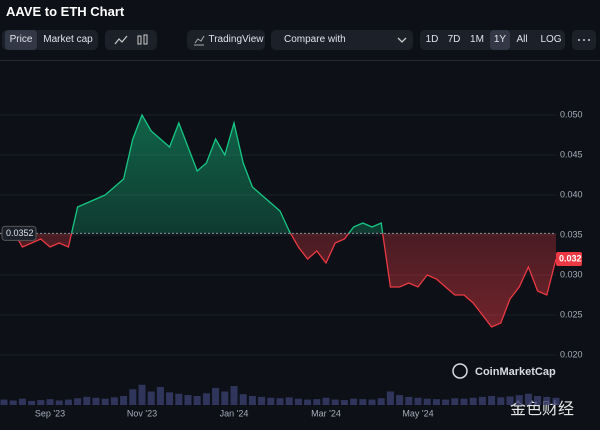 The image size is (600, 430). Describe the element at coordinates (234, 413) in the screenshot. I see `x-tick-label: Jan '24` at that location.